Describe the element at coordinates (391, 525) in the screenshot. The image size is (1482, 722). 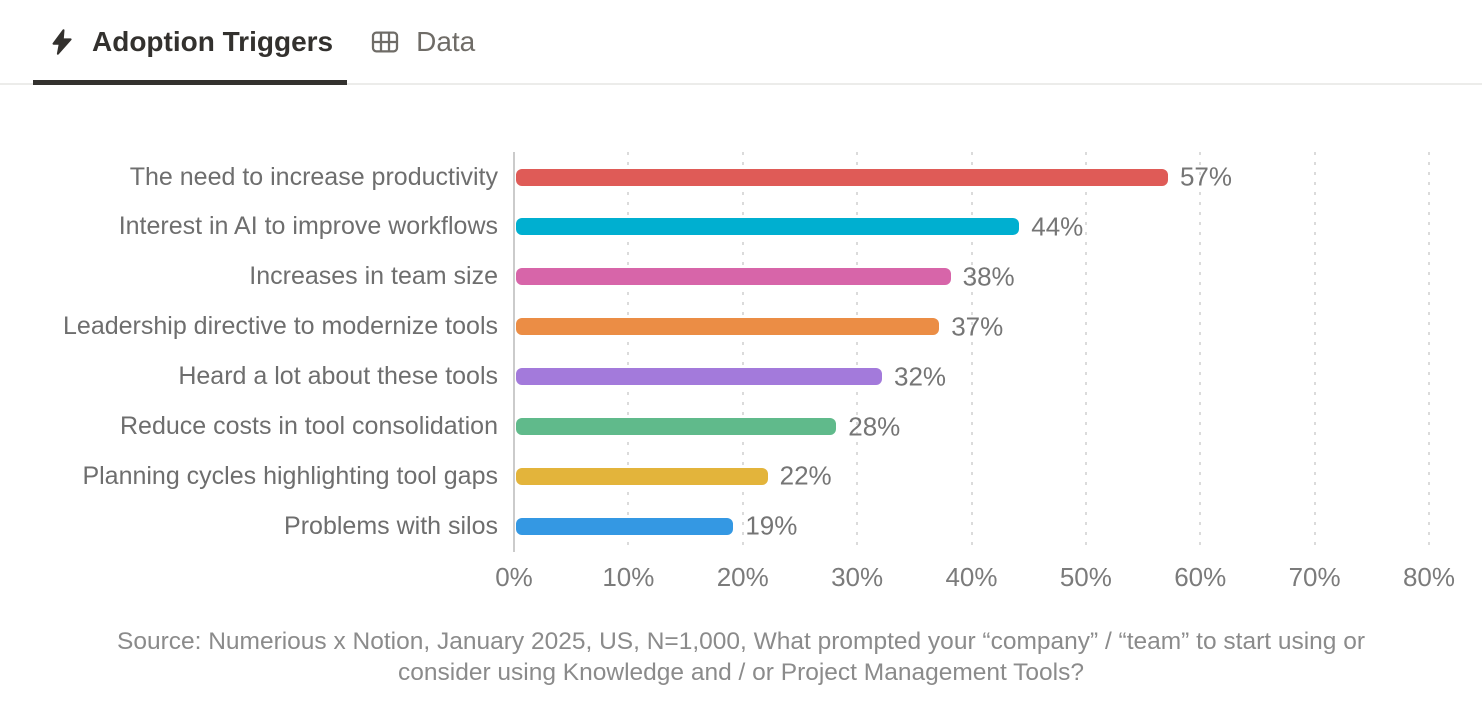
I see `category-label: Problems with silos` at that location.